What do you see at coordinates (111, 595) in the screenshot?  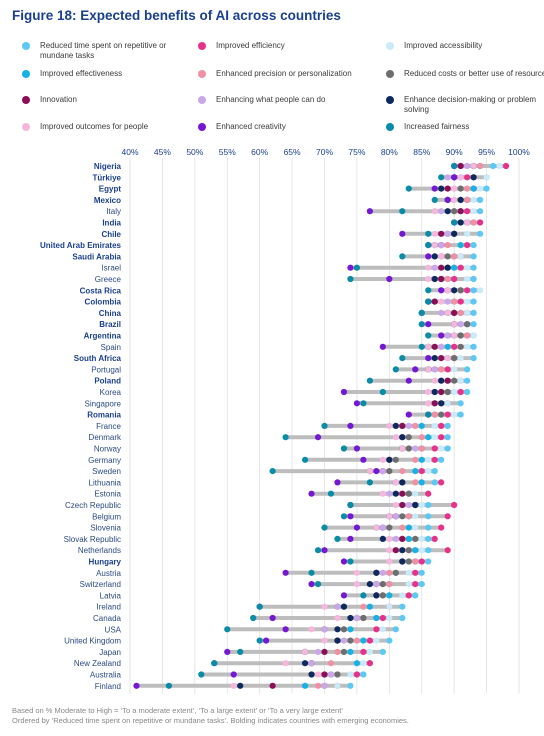 I see `country-label: Latvia` at bounding box center [111, 595].